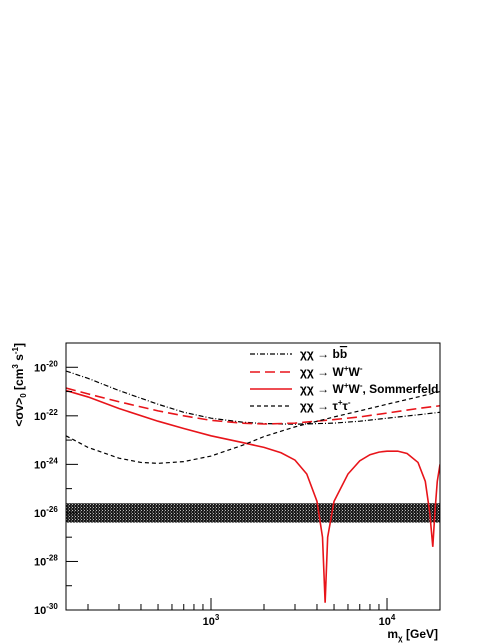  I want to click on series-ww, so click(253, 406).